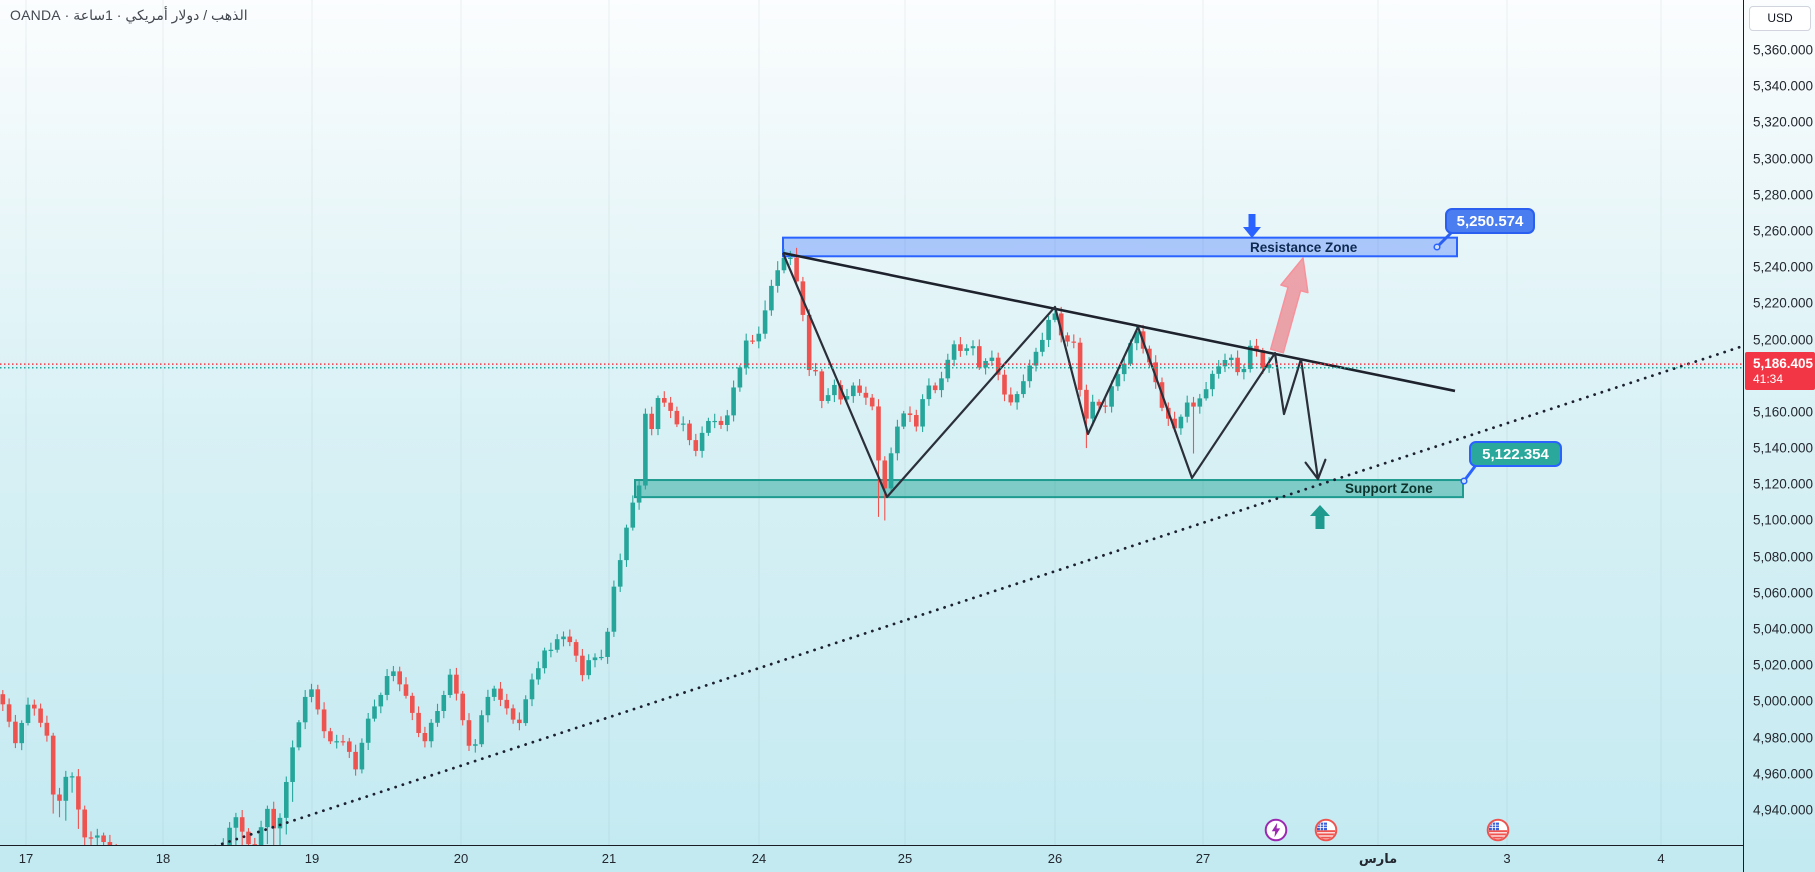  I want to click on symbol-title: الذهب / دولار أمريكي · 1ساعة · OANDA, so click(129, 15).